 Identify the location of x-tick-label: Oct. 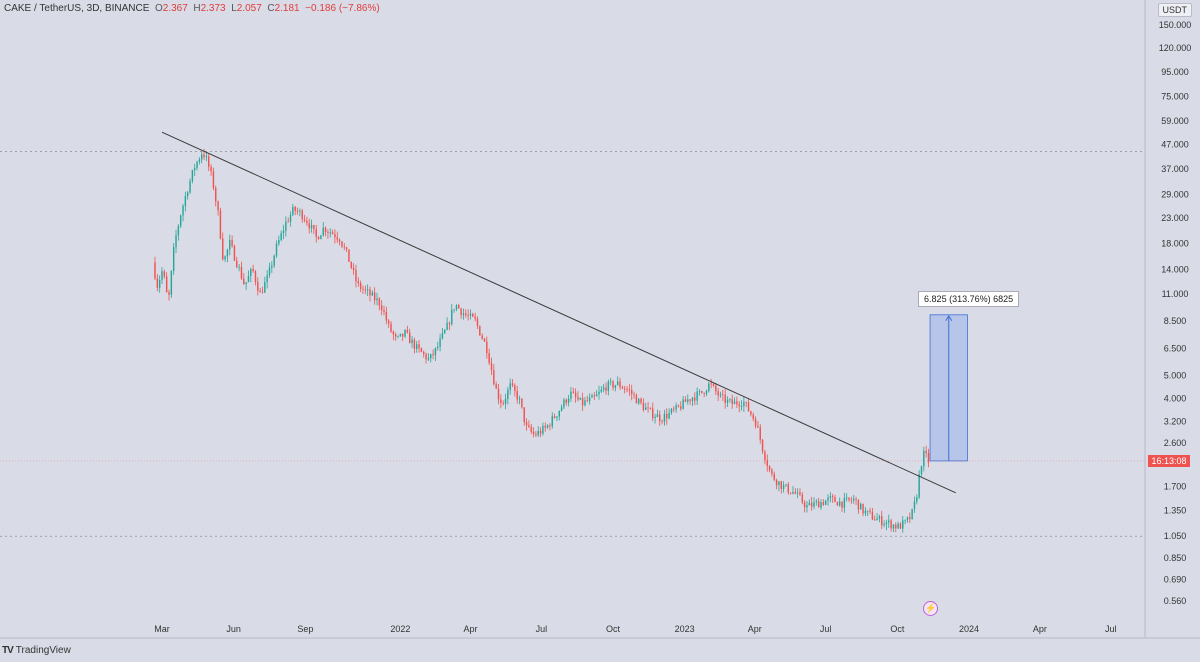
(613, 629).